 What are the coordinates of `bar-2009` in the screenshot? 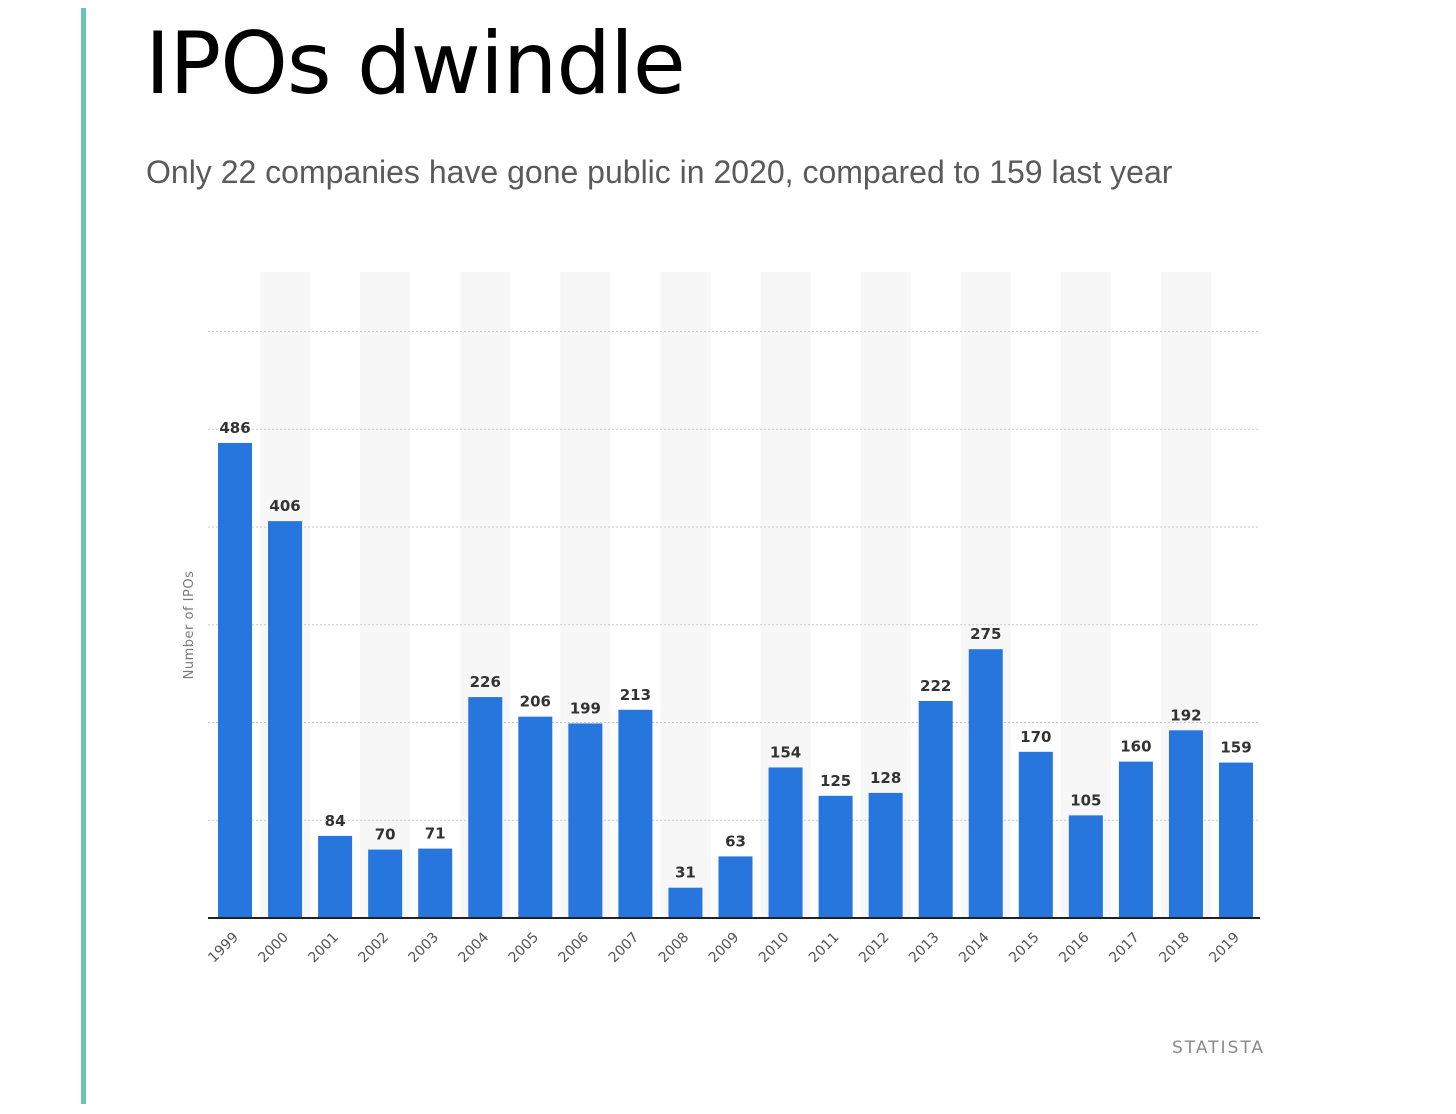 It's located at (735, 887).